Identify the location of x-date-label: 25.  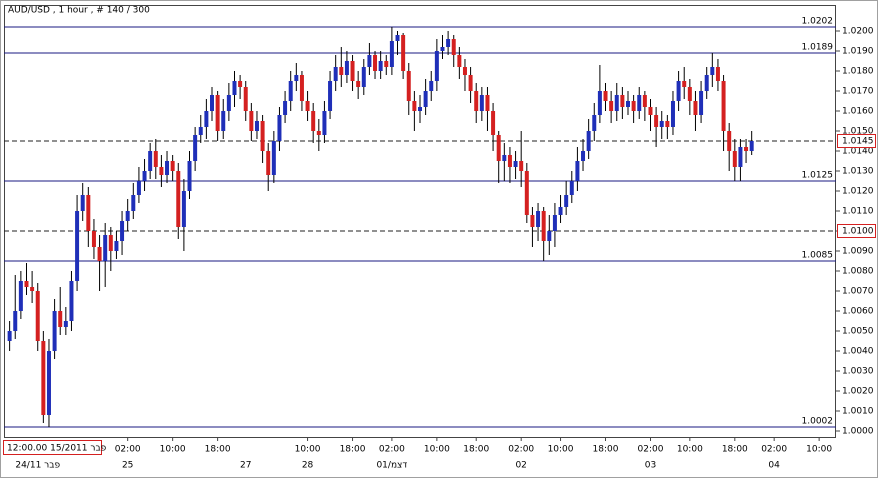
(127, 466).